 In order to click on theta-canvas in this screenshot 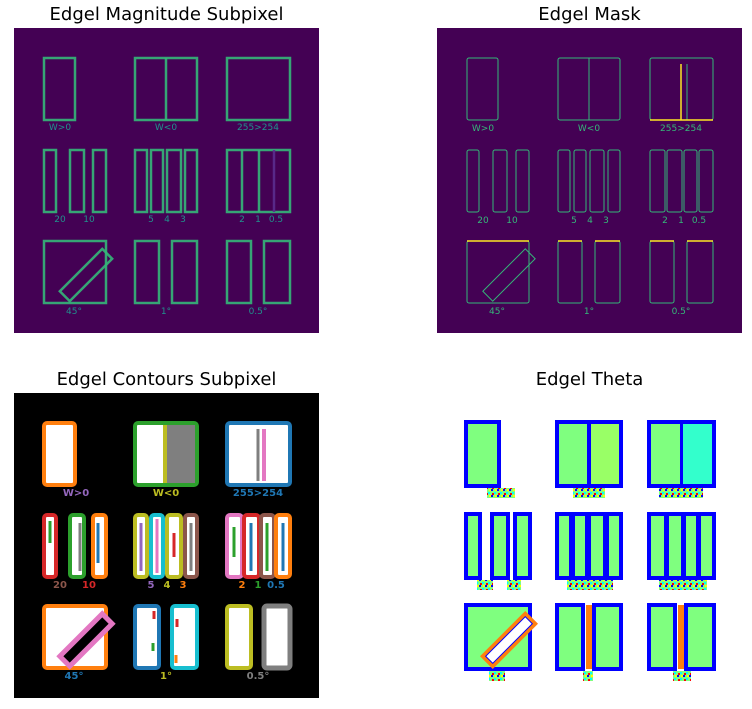, I will do `click(590, 550)`.